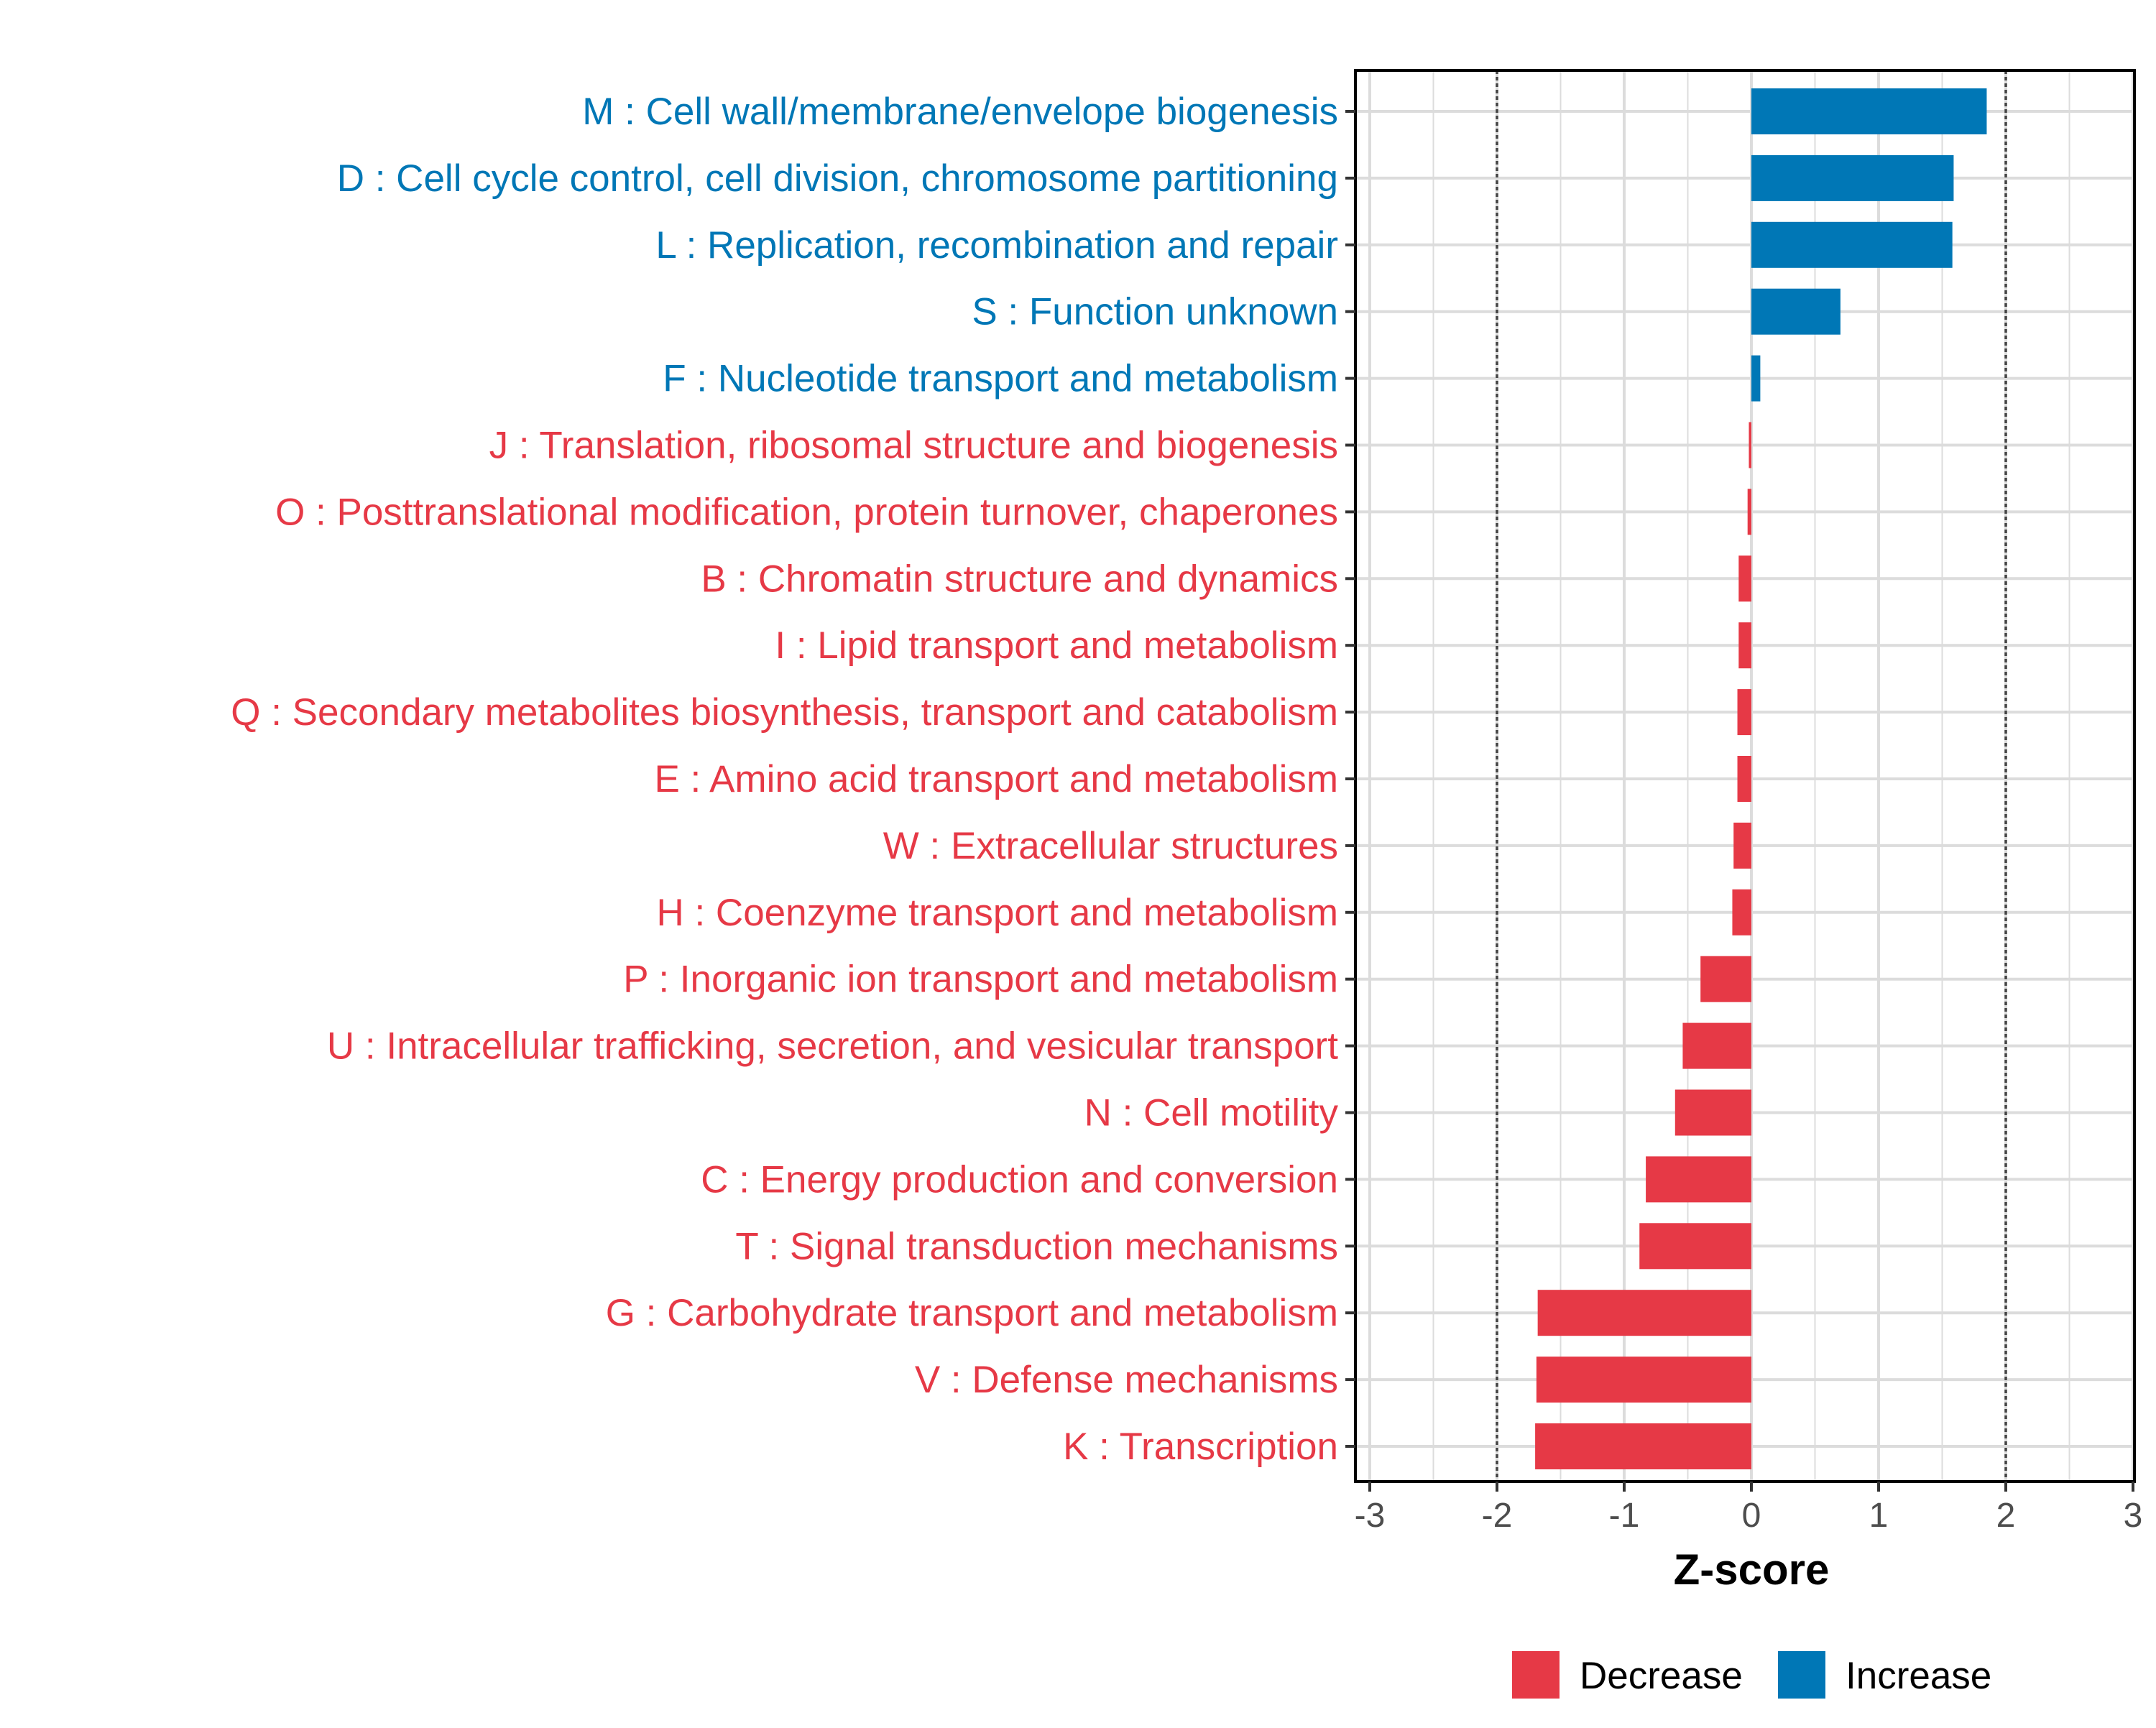 This screenshot has width=2156, height=1728. What do you see at coordinates (2006, 1516) in the screenshot?
I see `x-tick-label: 2` at bounding box center [2006, 1516].